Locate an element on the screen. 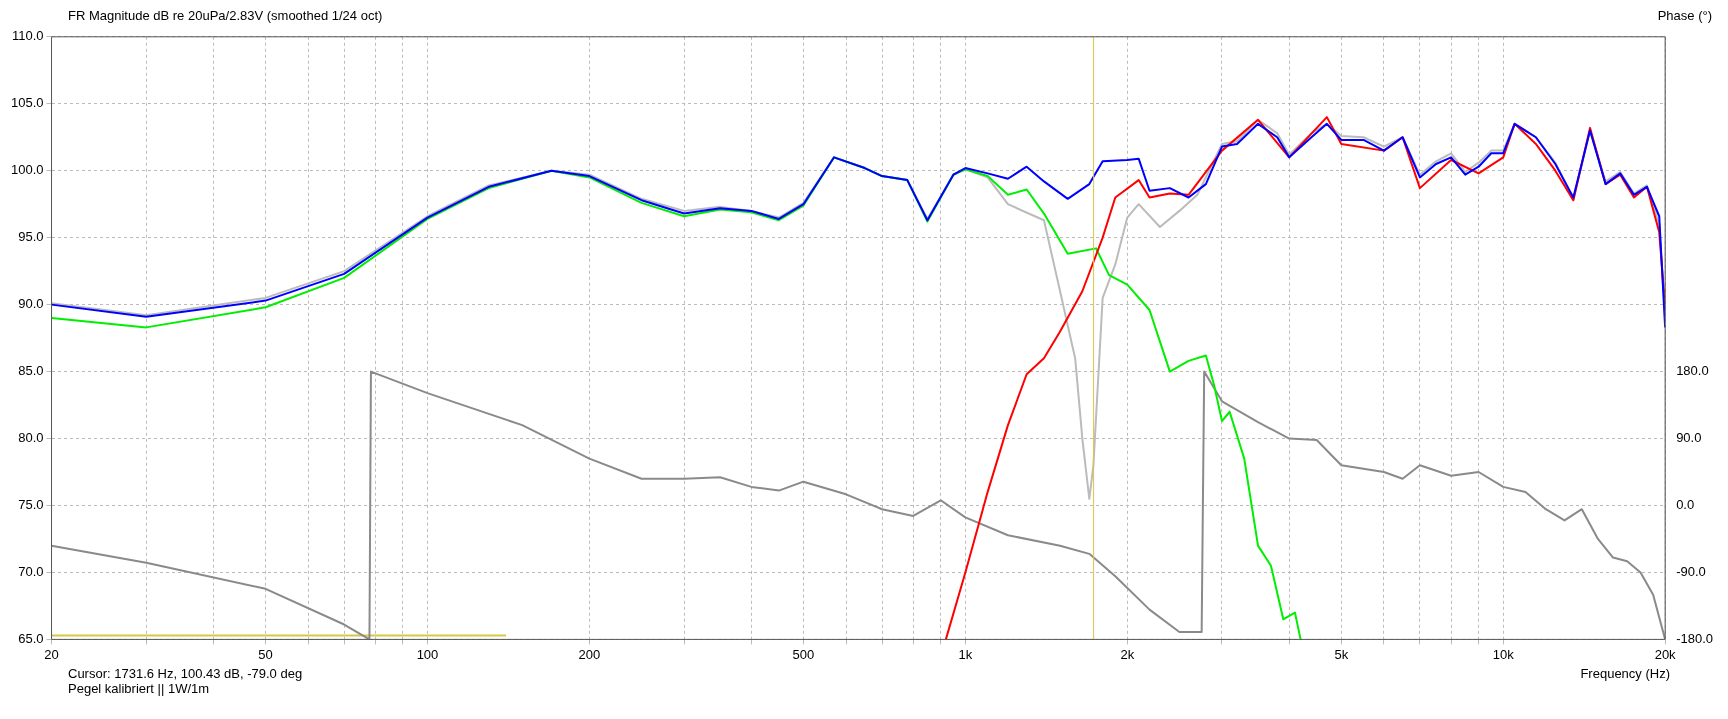 The image size is (1728, 719). y-tick-label: 75.0 is located at coordinates (31, 505).